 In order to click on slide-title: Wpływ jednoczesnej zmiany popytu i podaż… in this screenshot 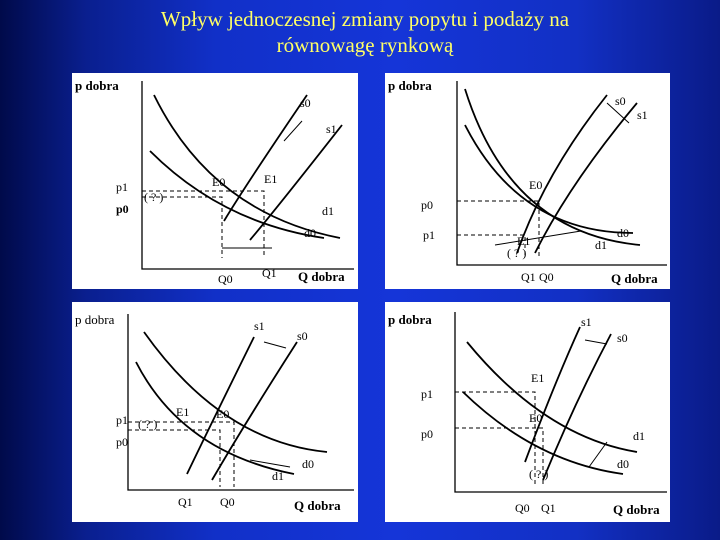, I will do `click(365, 32)`.